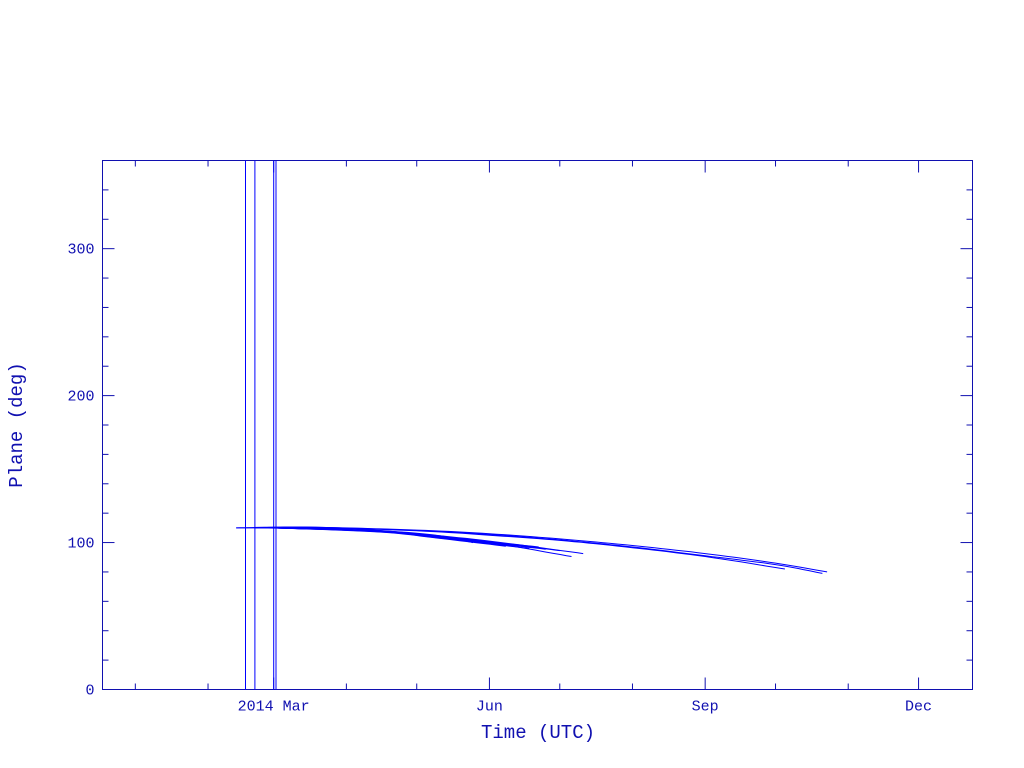 The height and width of the screenshot is (768, 1024). I want to click on x-tick-label: 2014 Mar, so click(274, 707).